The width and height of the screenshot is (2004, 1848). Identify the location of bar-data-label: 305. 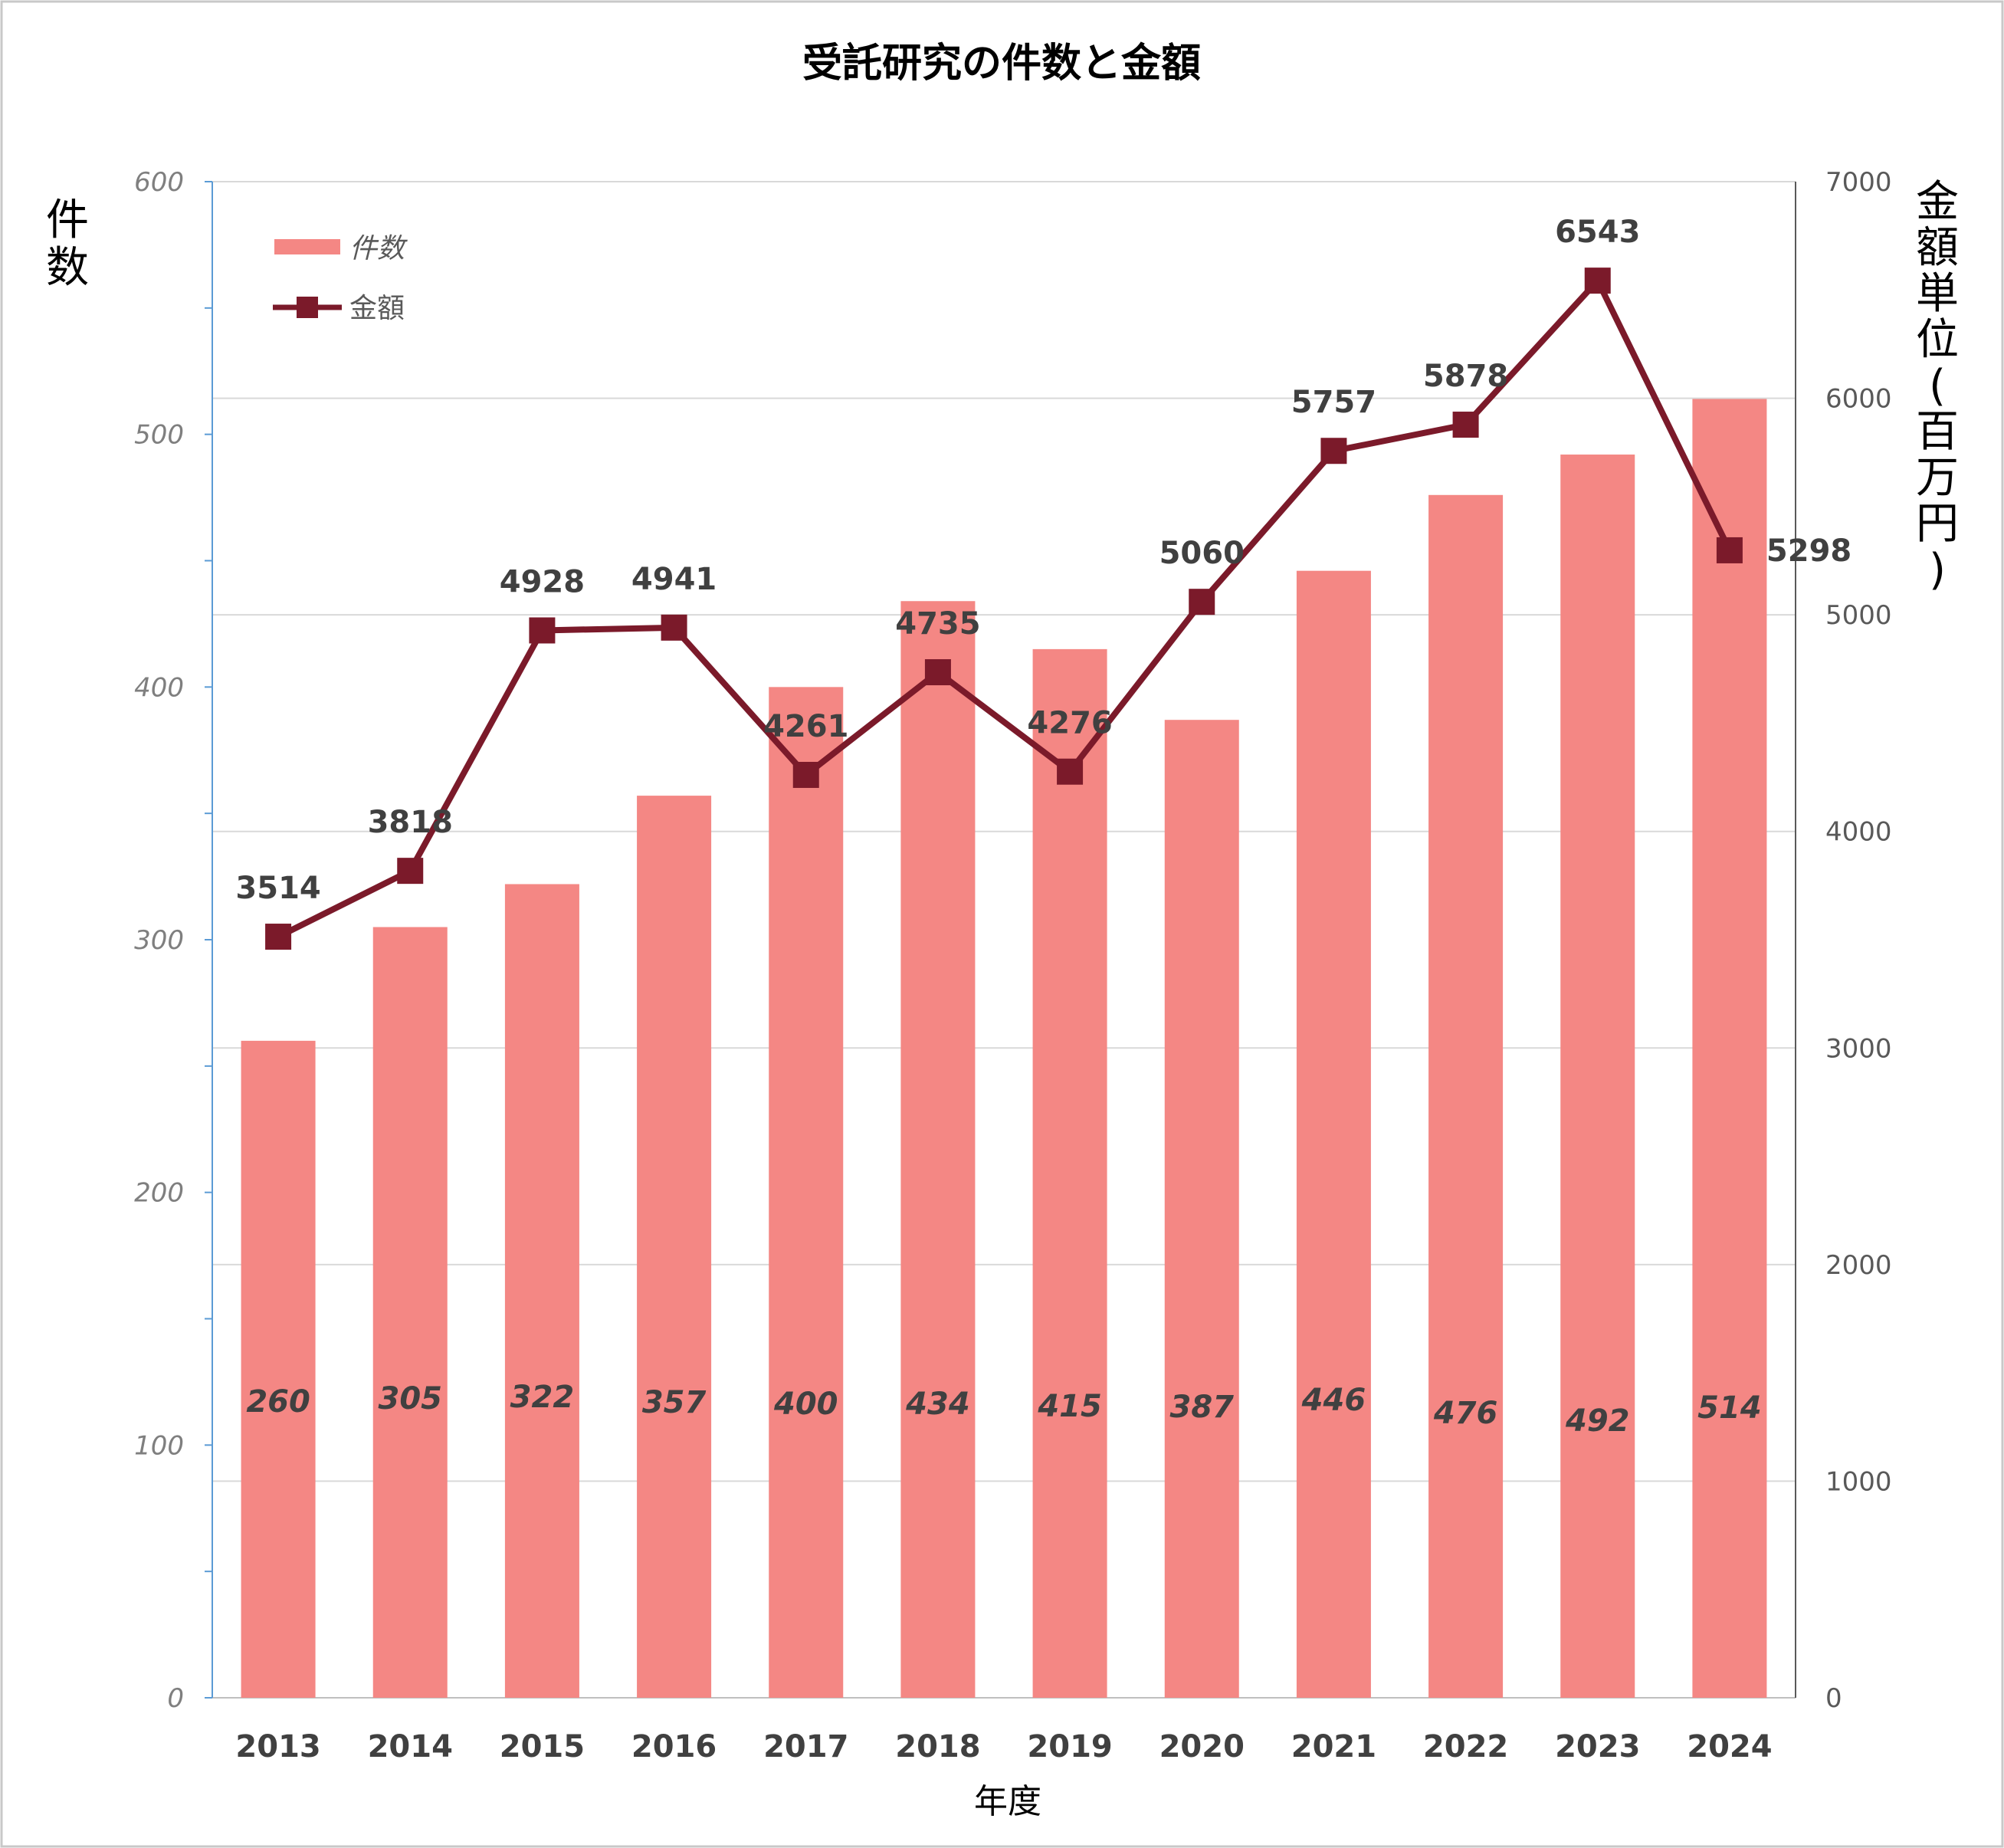
(411, 1398).